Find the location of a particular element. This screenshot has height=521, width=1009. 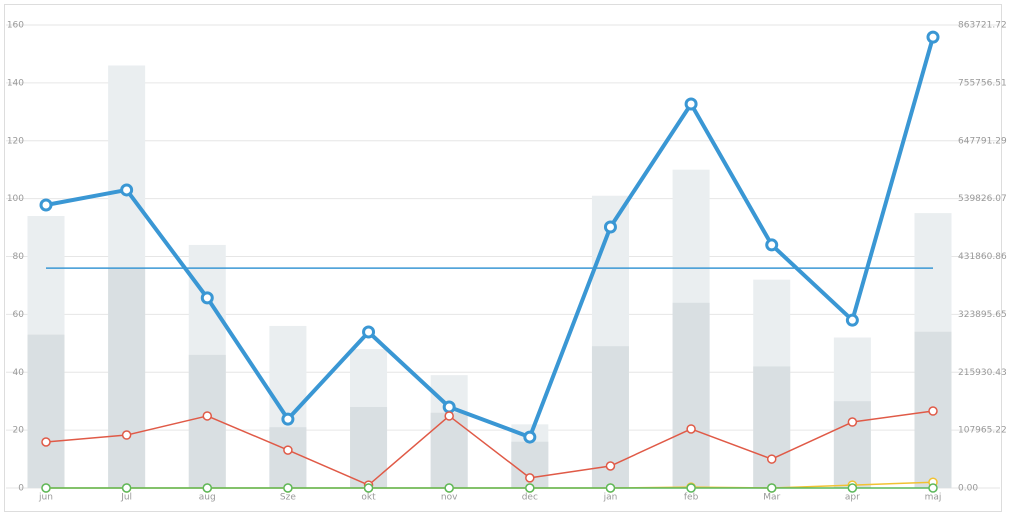

y2-tick-label: 647791.29 is located at coordinates (982, 141).